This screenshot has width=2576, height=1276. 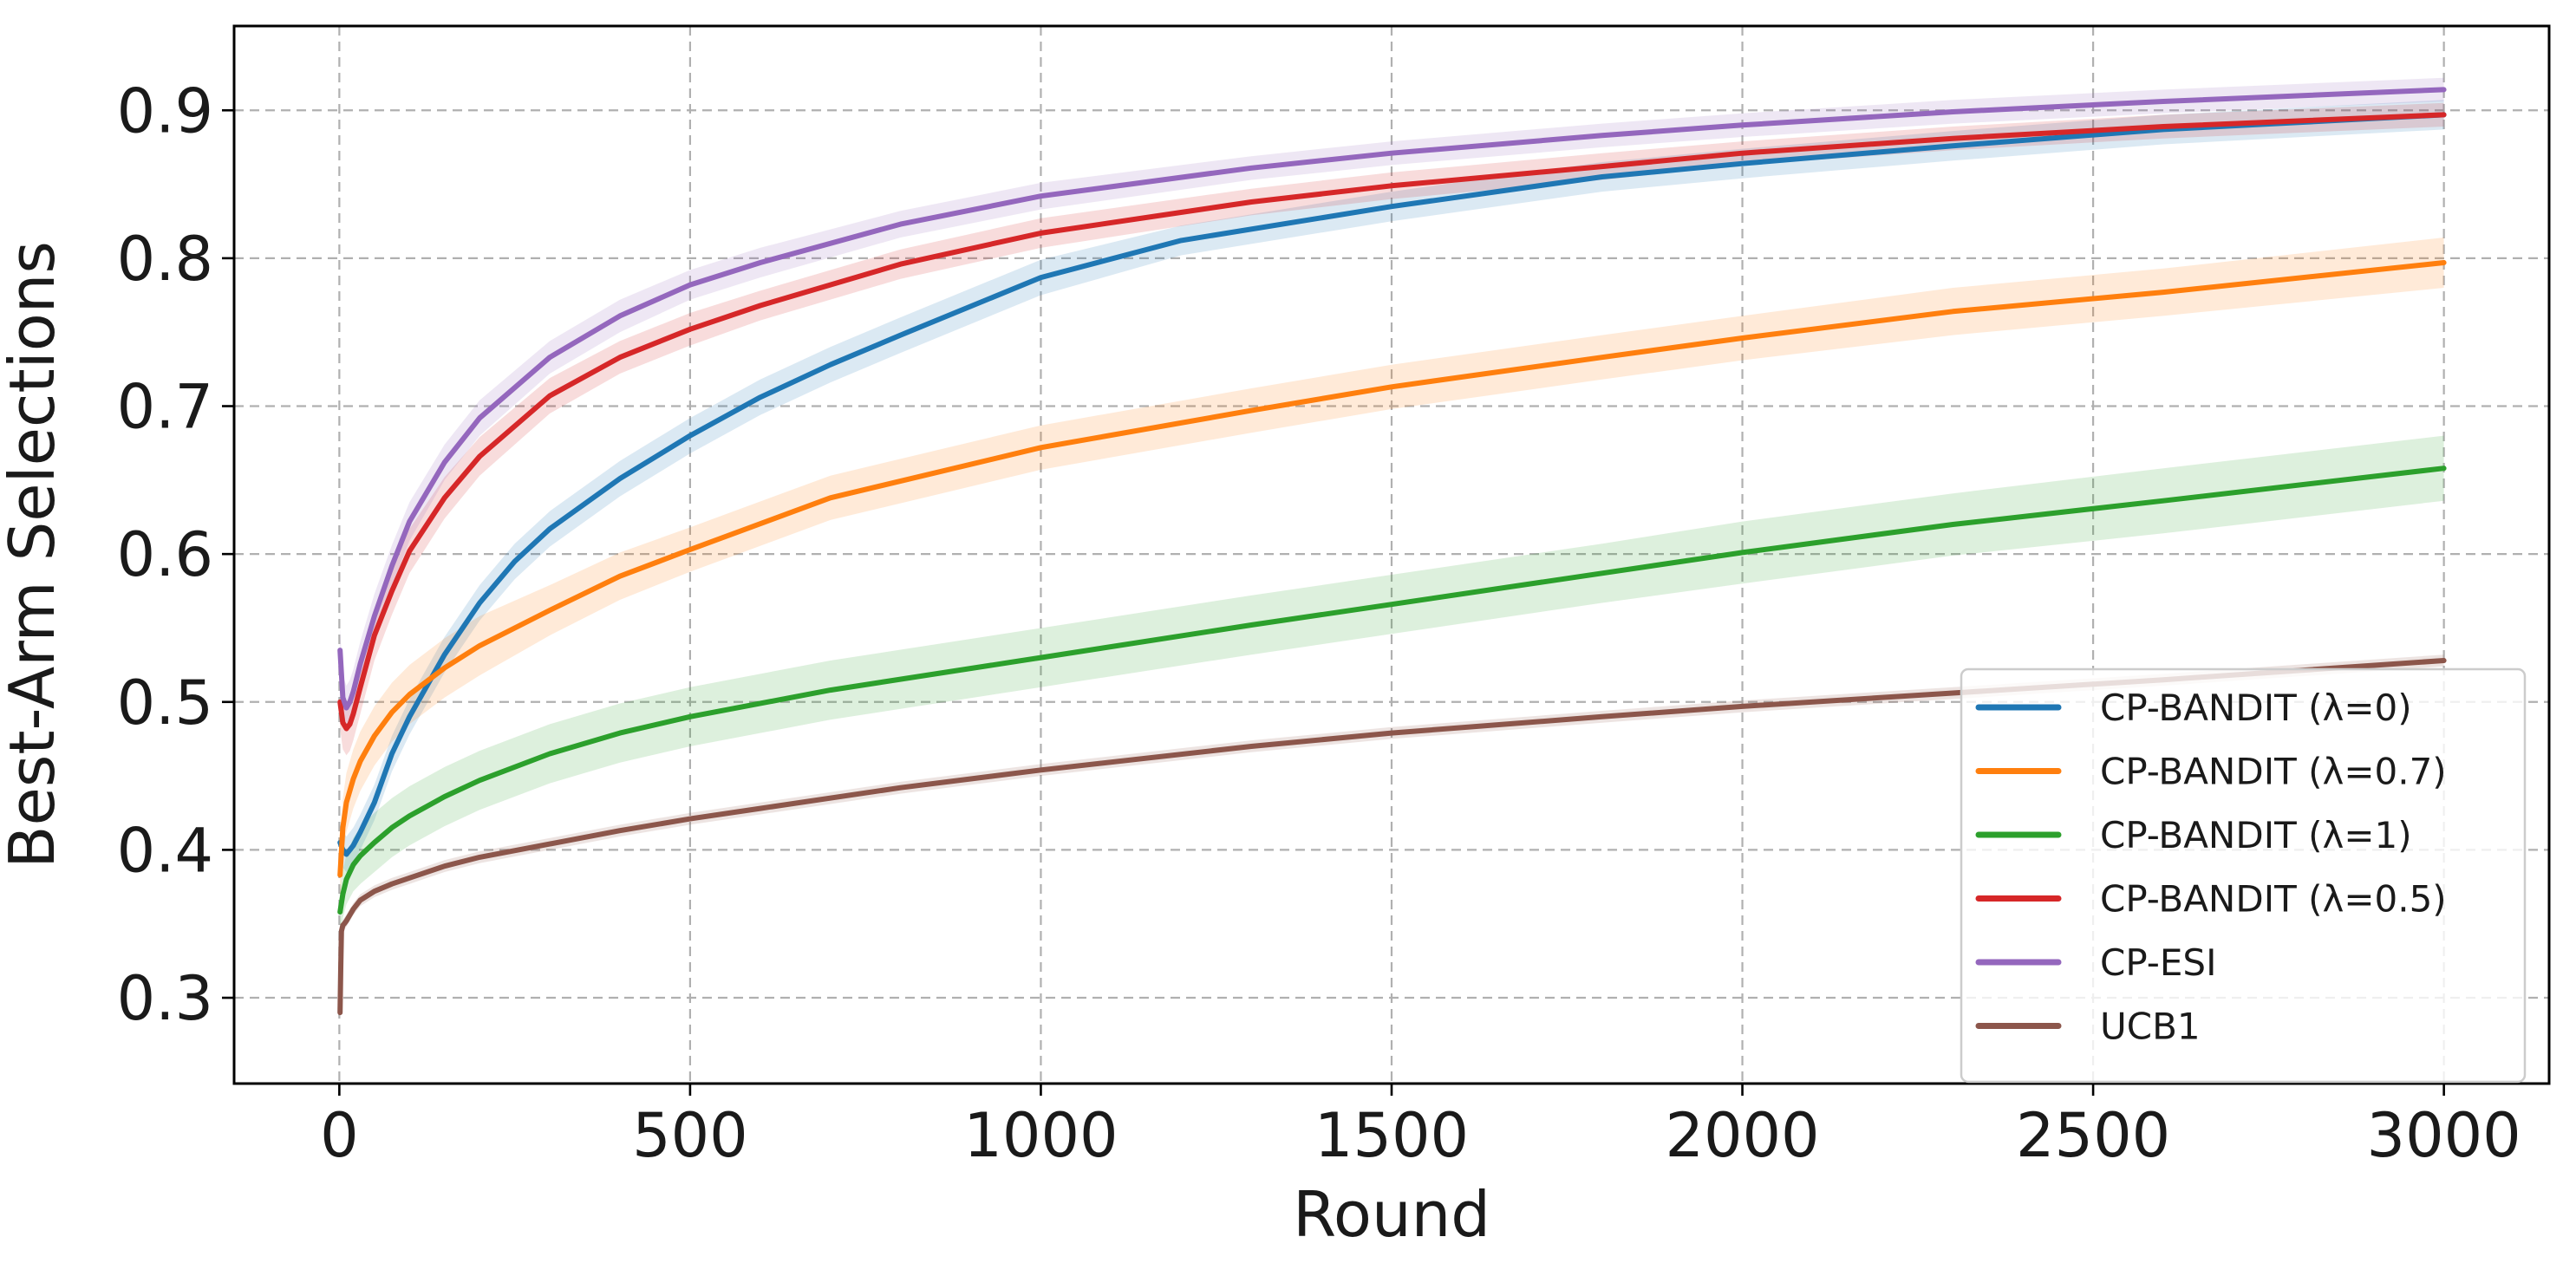 I want to click on y-tick-label: 0.3, so click(x=165, y=999).